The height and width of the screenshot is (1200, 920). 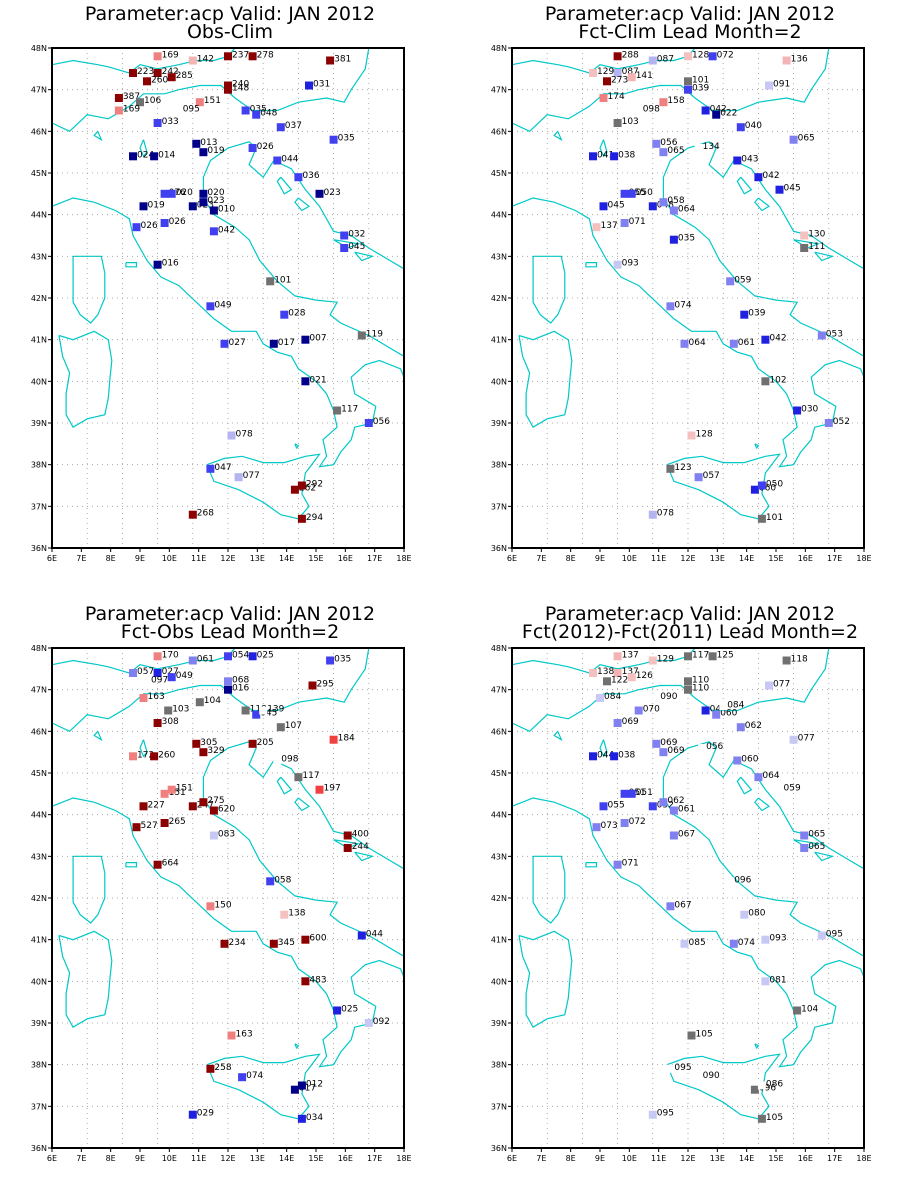 What do you see at coordinates (682, 810) in the screenshot?
I see `station-point: 061` at bounding box center [682, 810].